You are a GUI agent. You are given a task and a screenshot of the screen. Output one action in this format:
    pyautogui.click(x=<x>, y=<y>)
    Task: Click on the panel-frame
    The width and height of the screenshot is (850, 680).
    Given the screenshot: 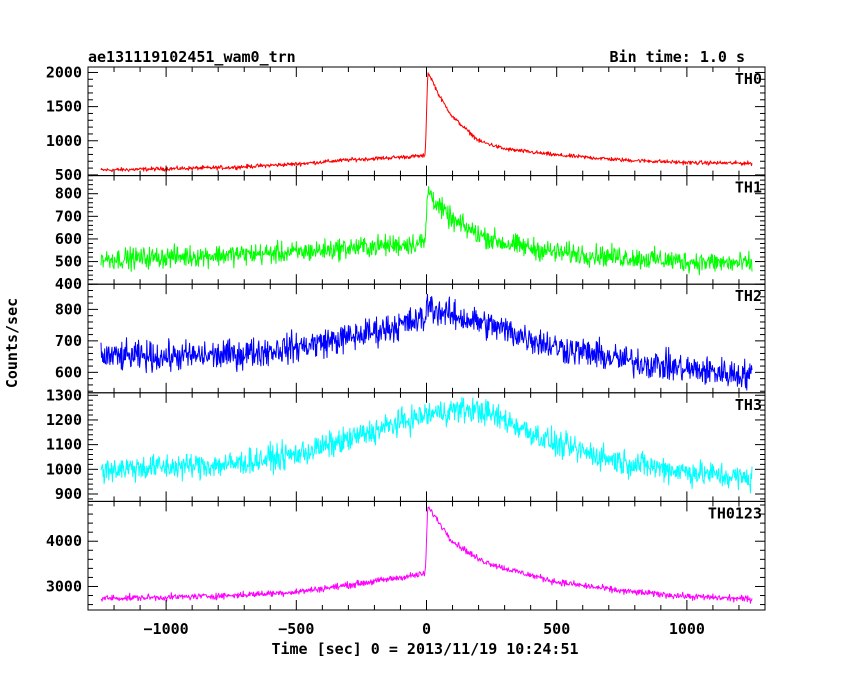 What is the action you would take?
    pyautogui.click(x=426, y=230)
    